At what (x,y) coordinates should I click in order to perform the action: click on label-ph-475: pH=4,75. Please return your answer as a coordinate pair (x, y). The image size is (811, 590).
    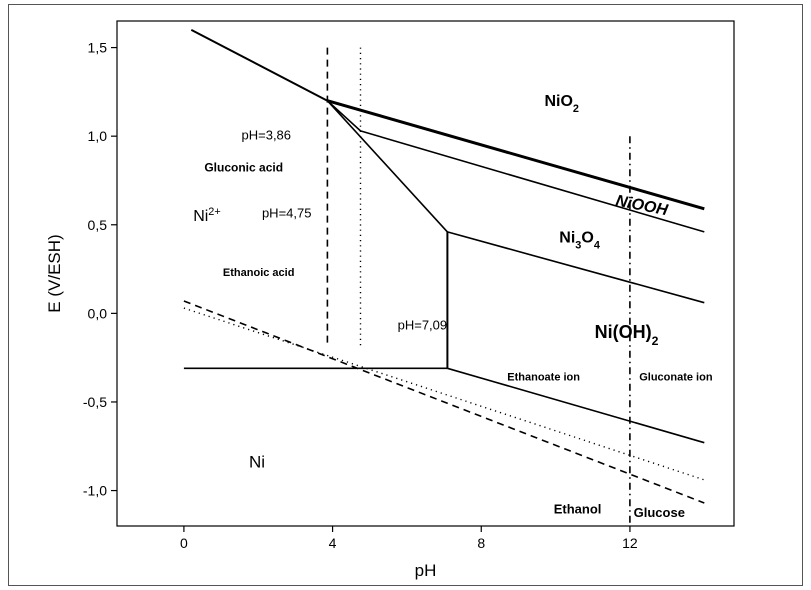
    Looking at the image, I should click on (287, 213).